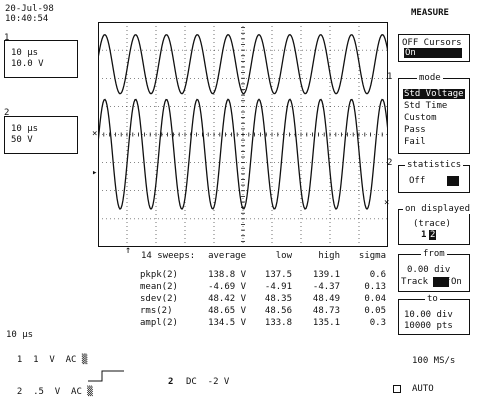 Image resolution: width=477 pixels, height=401 pixels. What do you see at coordinates (41, 135) in the screenshot?
I see `ch2-info-box: 10 µs 50 V` at bounding box center [41, 135].